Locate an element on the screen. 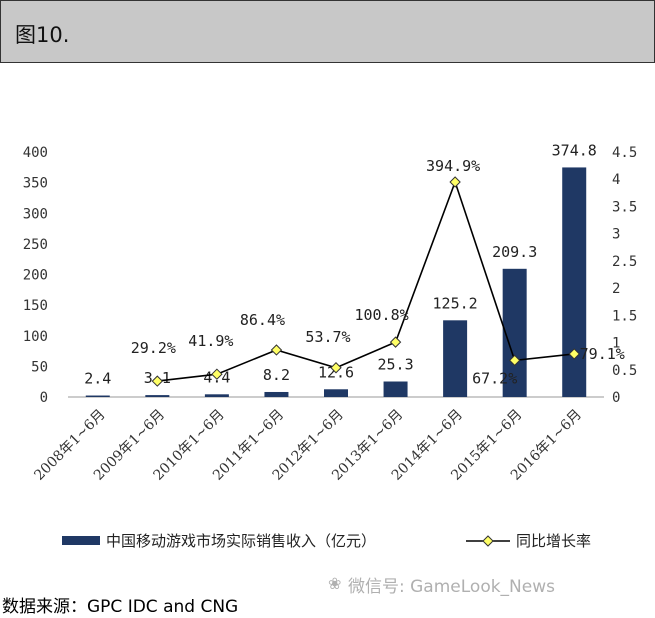 Image resolution: width=655 pixels, height=618 pixels. y-right-tick-label: 1 is located at coordinates (616, 344).